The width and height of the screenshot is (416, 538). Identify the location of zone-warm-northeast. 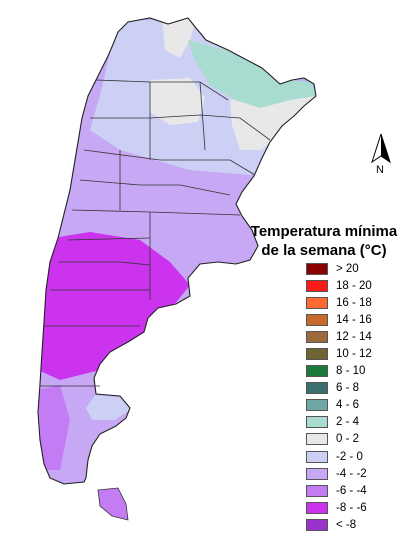
(252, 74).